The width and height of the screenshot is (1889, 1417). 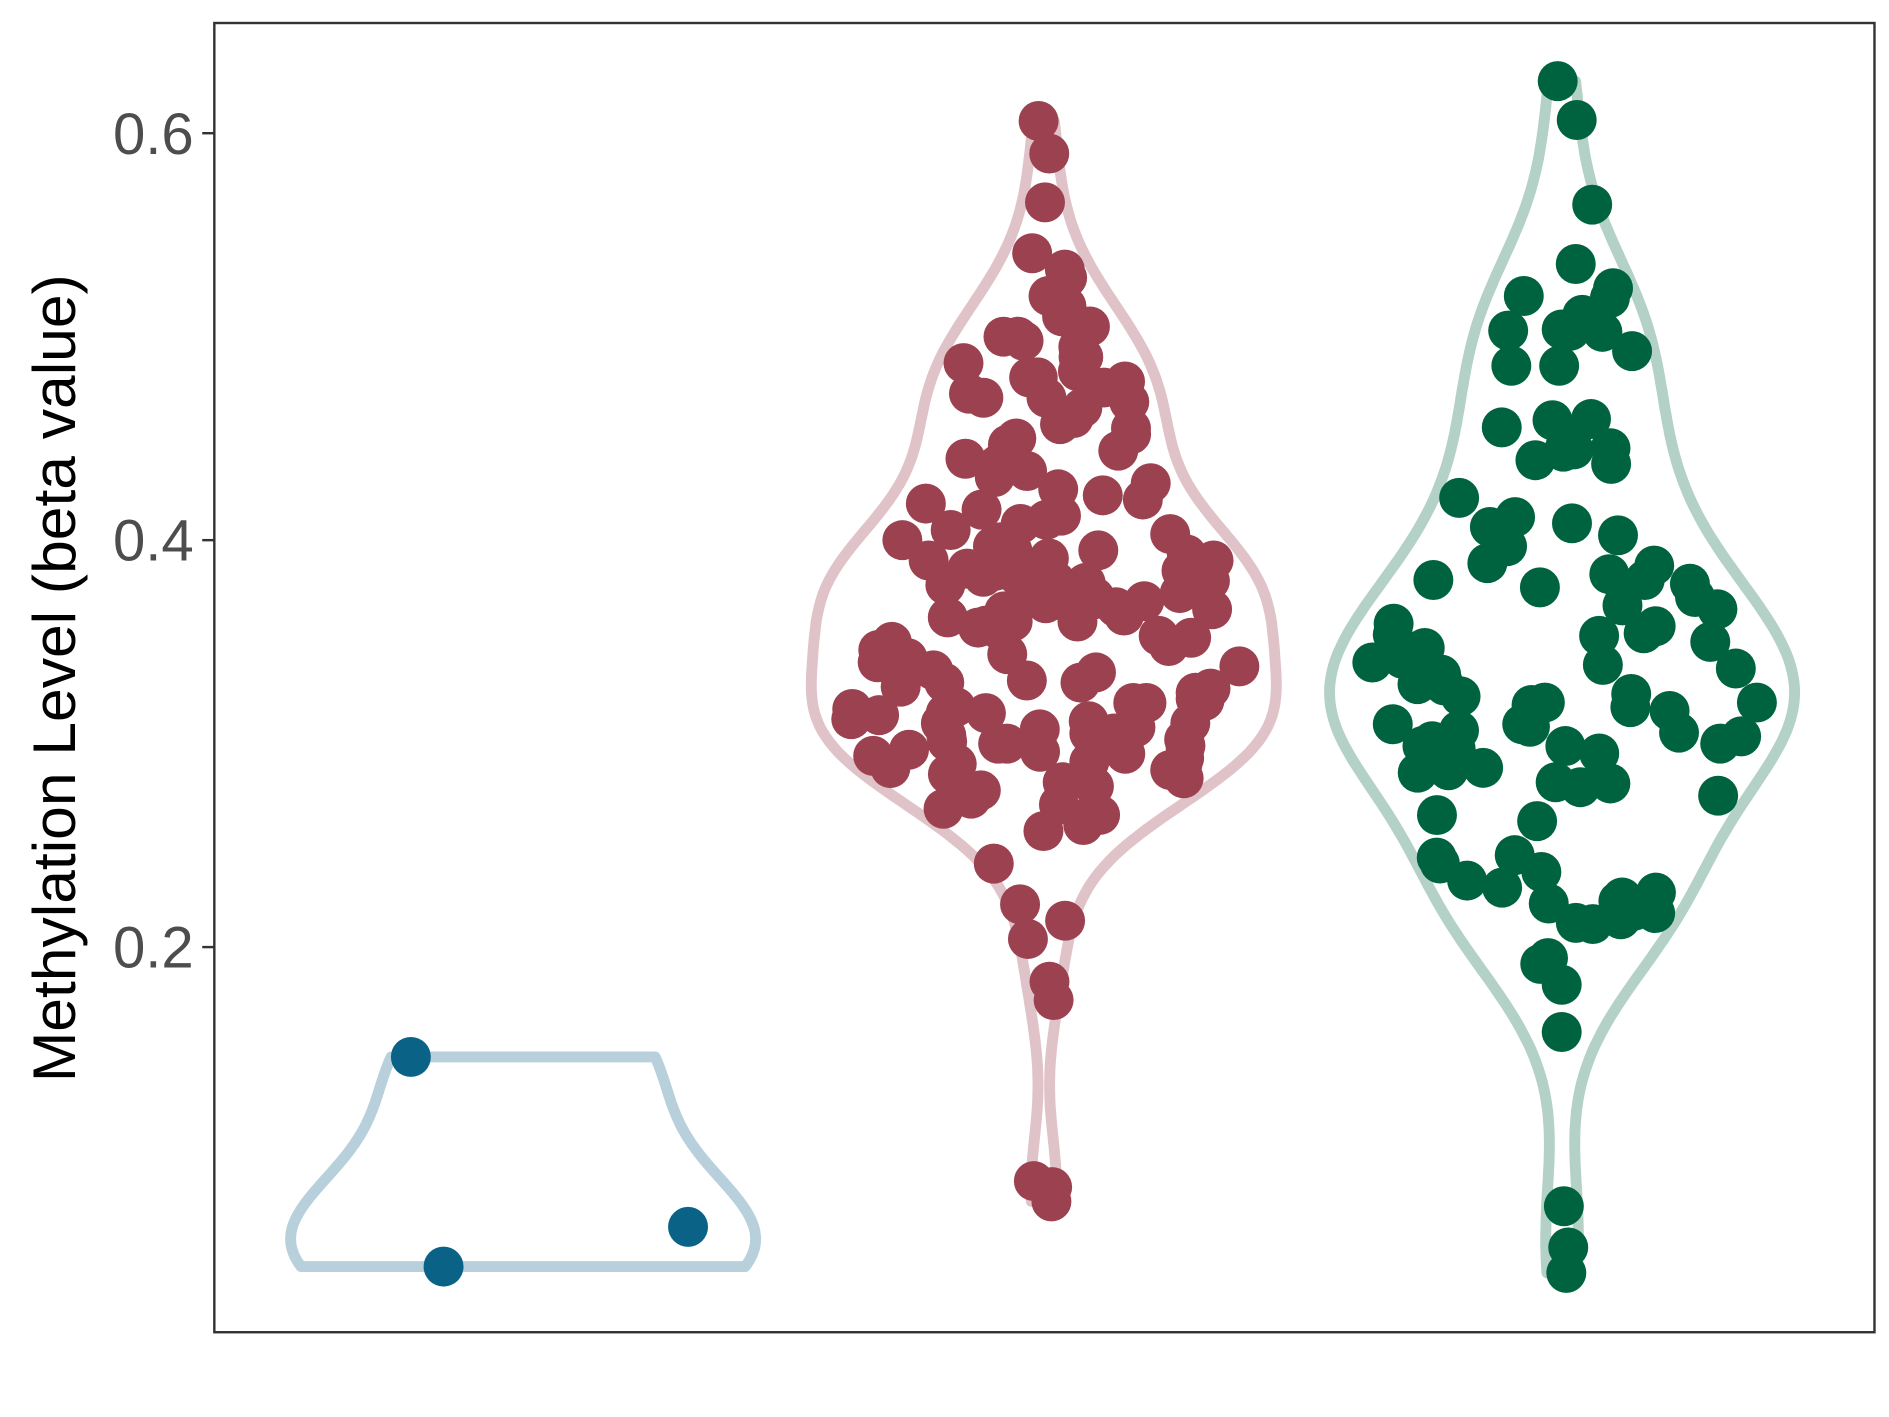 What do you see at coordinates (153, 948) in the screenshot?
I see `y-tick-label: 0.2` at bounding box center [153, 948].